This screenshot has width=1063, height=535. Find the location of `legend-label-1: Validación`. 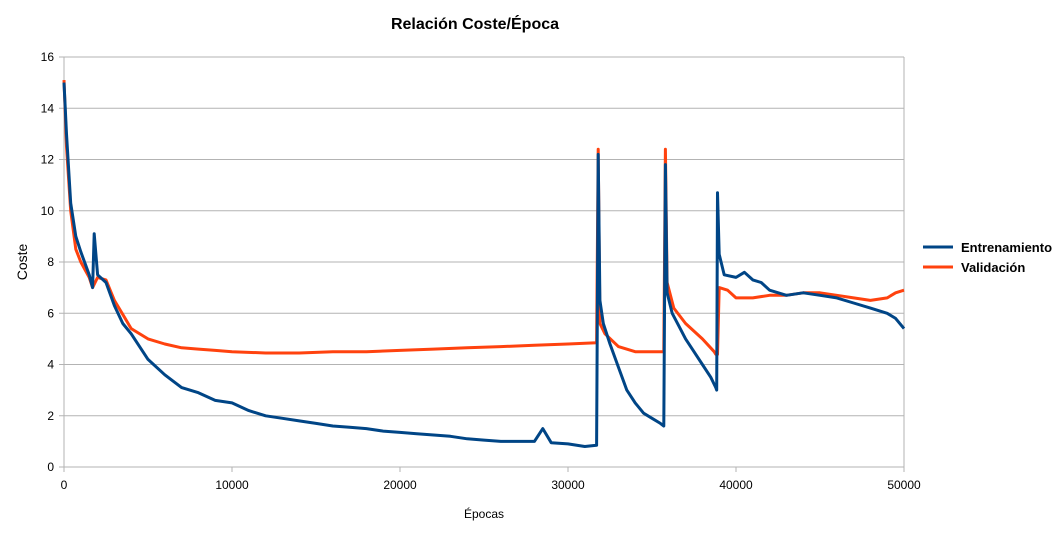

legend-label-1: Validación is located at coordinates (993, 267).